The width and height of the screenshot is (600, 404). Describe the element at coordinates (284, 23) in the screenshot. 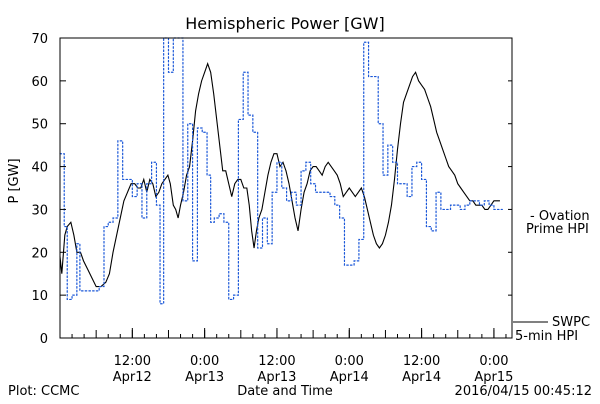

I see `chart-title: Hemispheric Power [GW]` at that location.